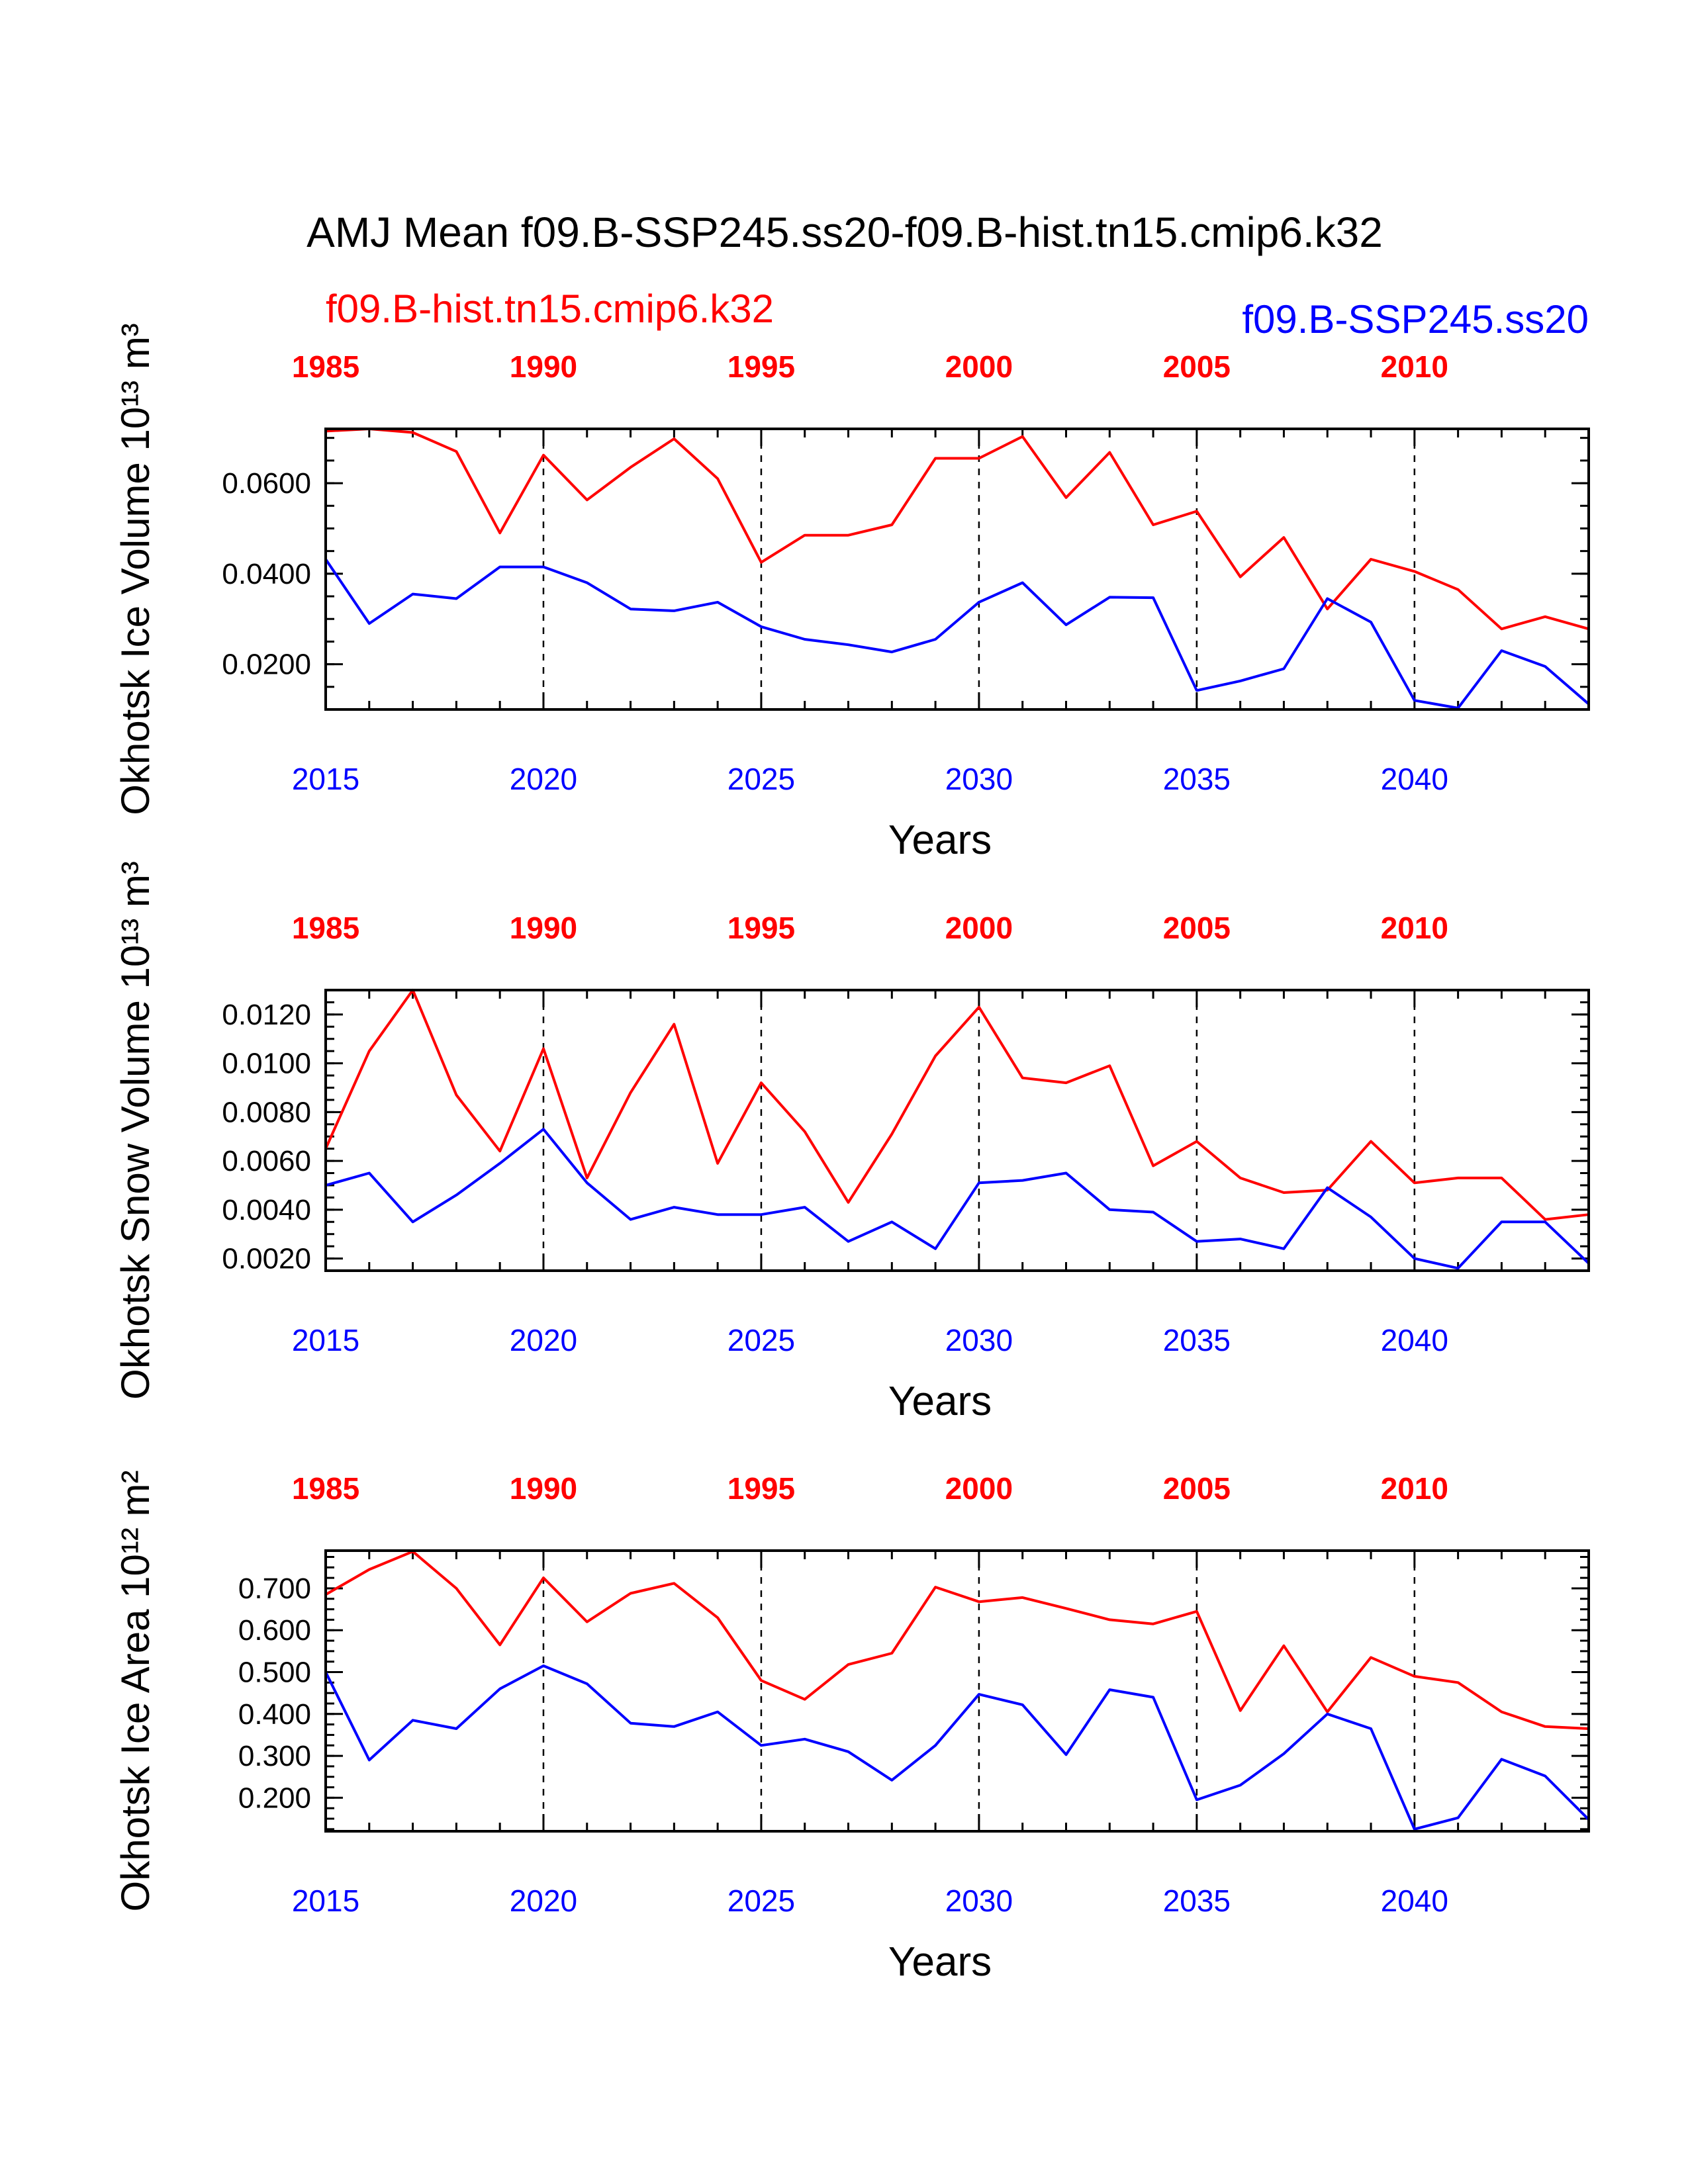 Image resolution: width=1688 pixels, height=2184 pixels. Describe the element at coordinates (274, 1798) in the screenshot. I see `y-tick-label: 0.200` at that location.